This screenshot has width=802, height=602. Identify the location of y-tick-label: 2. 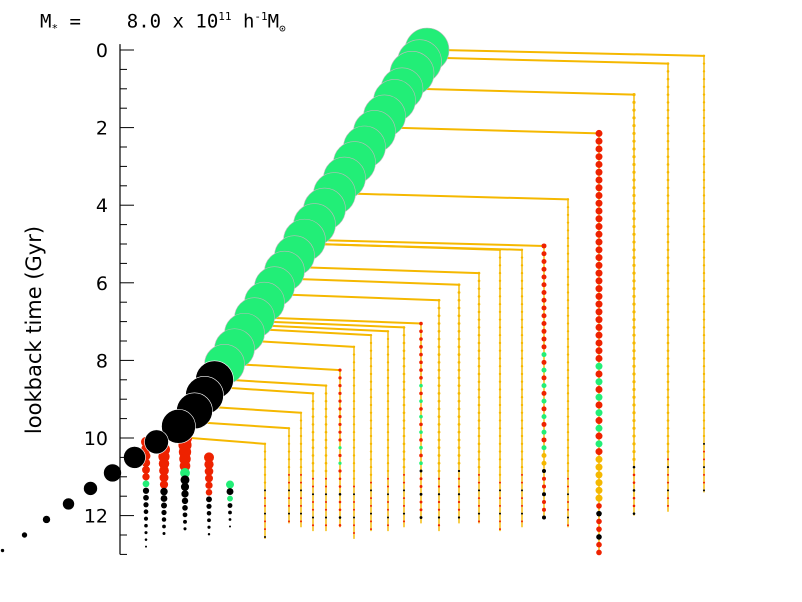
(102, 129).